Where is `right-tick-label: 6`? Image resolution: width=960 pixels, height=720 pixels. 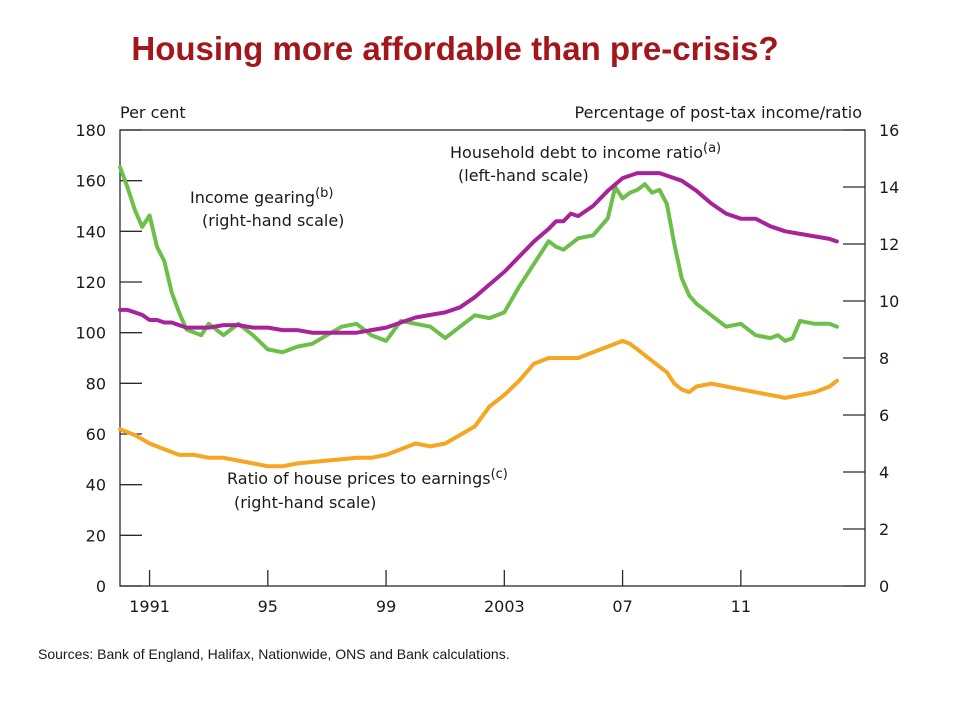 right-tick-label: 6 is located at coordinates (884, 415).